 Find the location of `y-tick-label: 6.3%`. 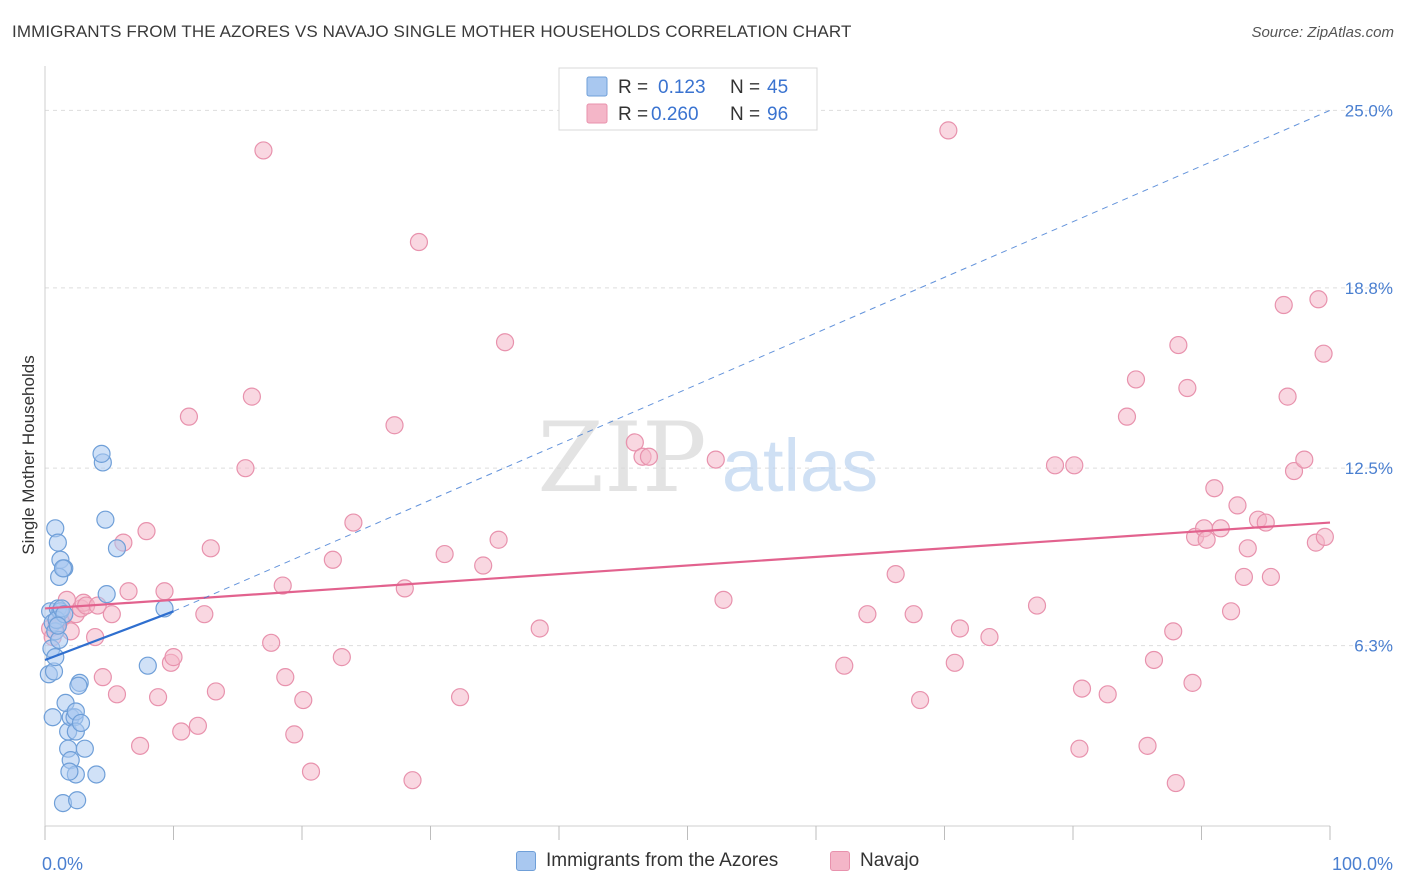

y-tick-label: 6.3% is located at coordinates (1373, 646).